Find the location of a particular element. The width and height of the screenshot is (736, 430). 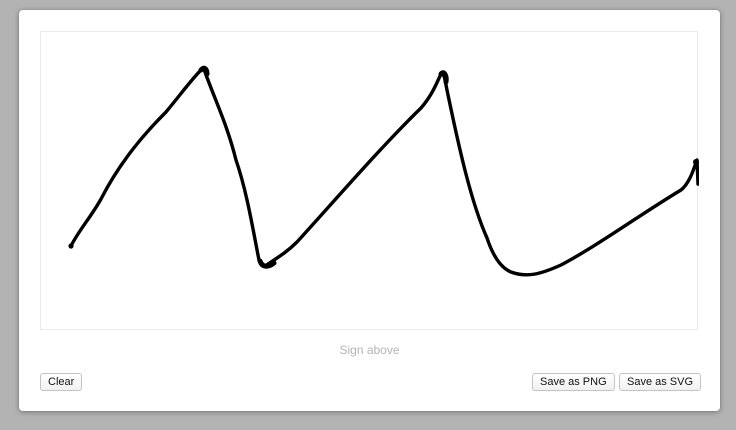

save-png-button: Save as PNG is located at coordinates (573, 382).